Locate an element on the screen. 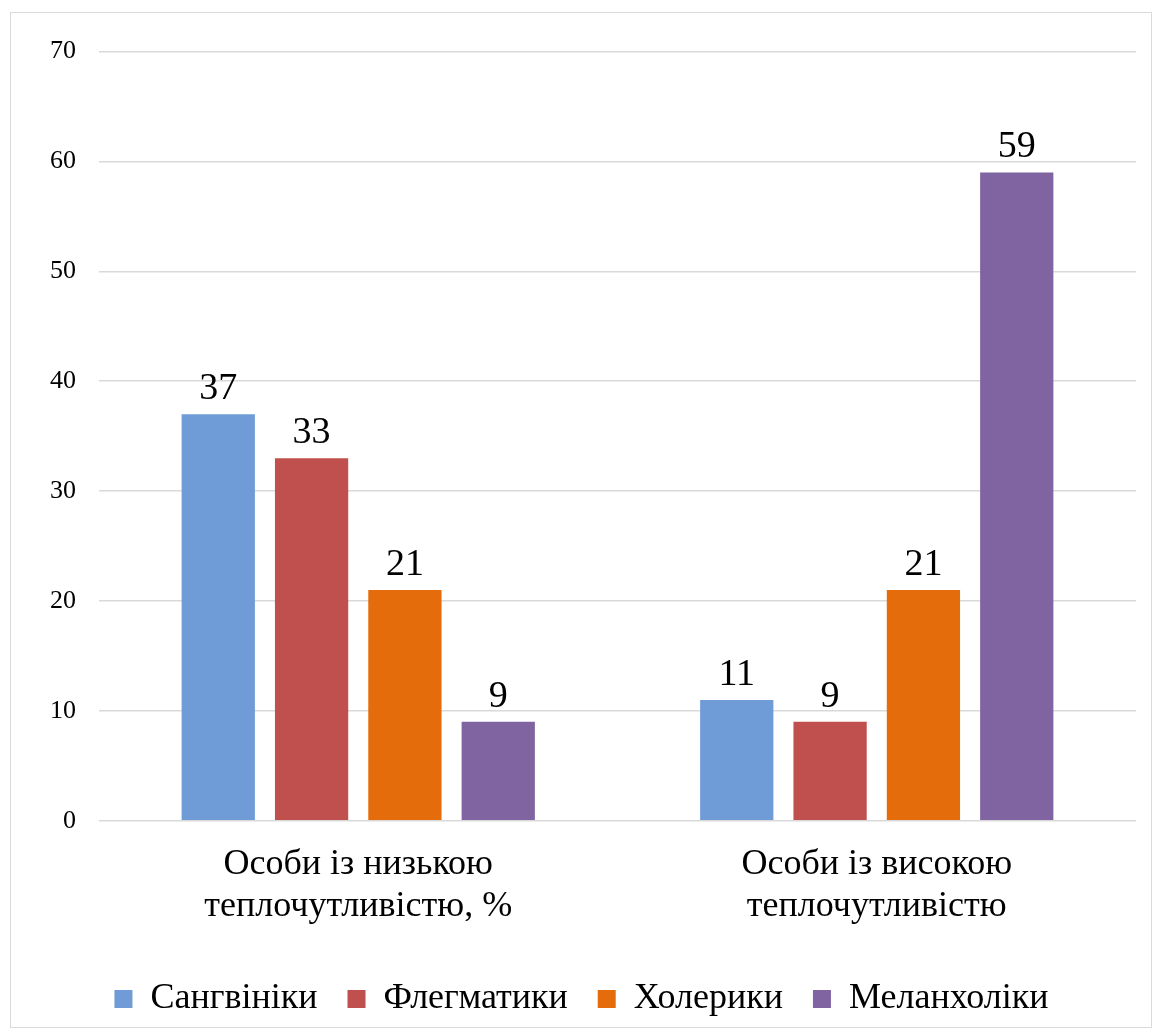  y-tick-label: 30 is located at coordinates (63, 489).